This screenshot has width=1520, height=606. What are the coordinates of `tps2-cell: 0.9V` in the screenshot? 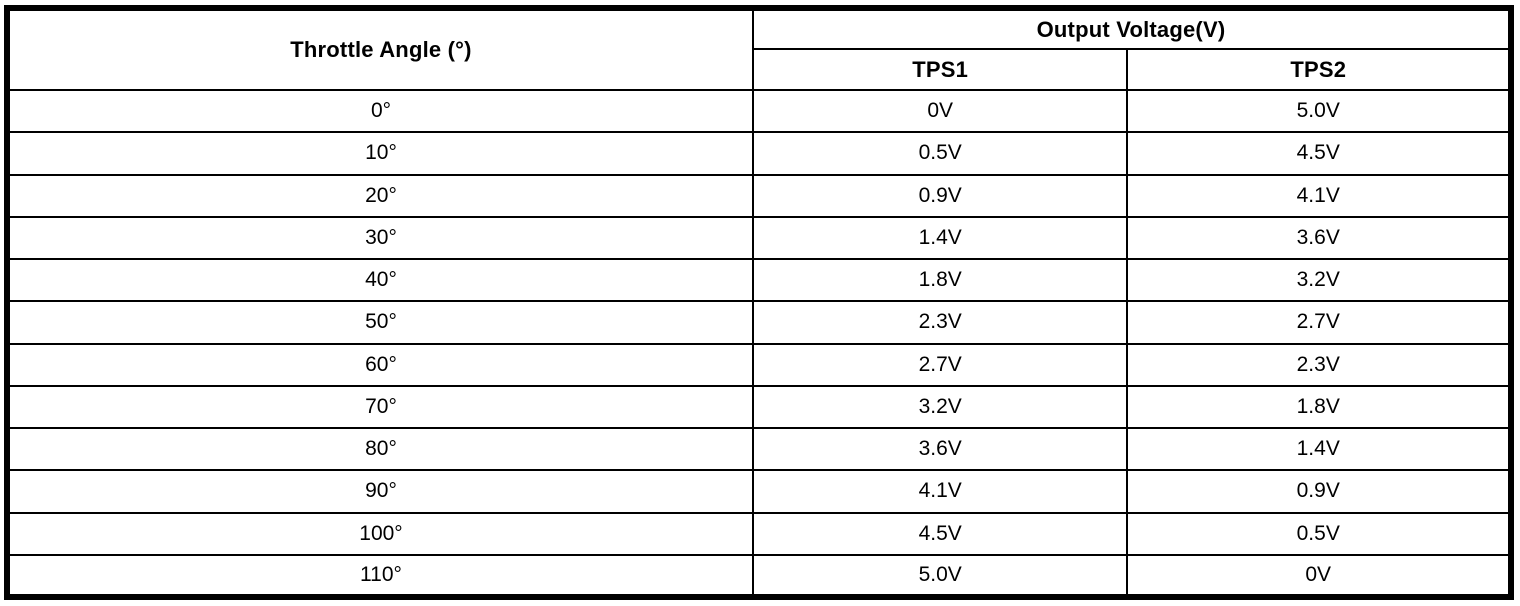 It's located at (1319, 491).